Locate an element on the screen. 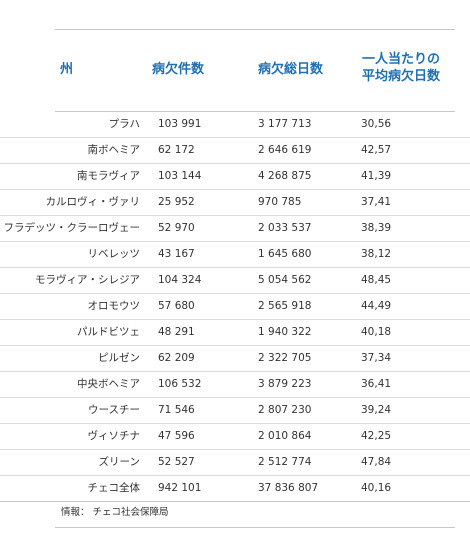 This screenshot has height=549, width=470. cell-cases: 47 596 is located at coordinates (176, 436).